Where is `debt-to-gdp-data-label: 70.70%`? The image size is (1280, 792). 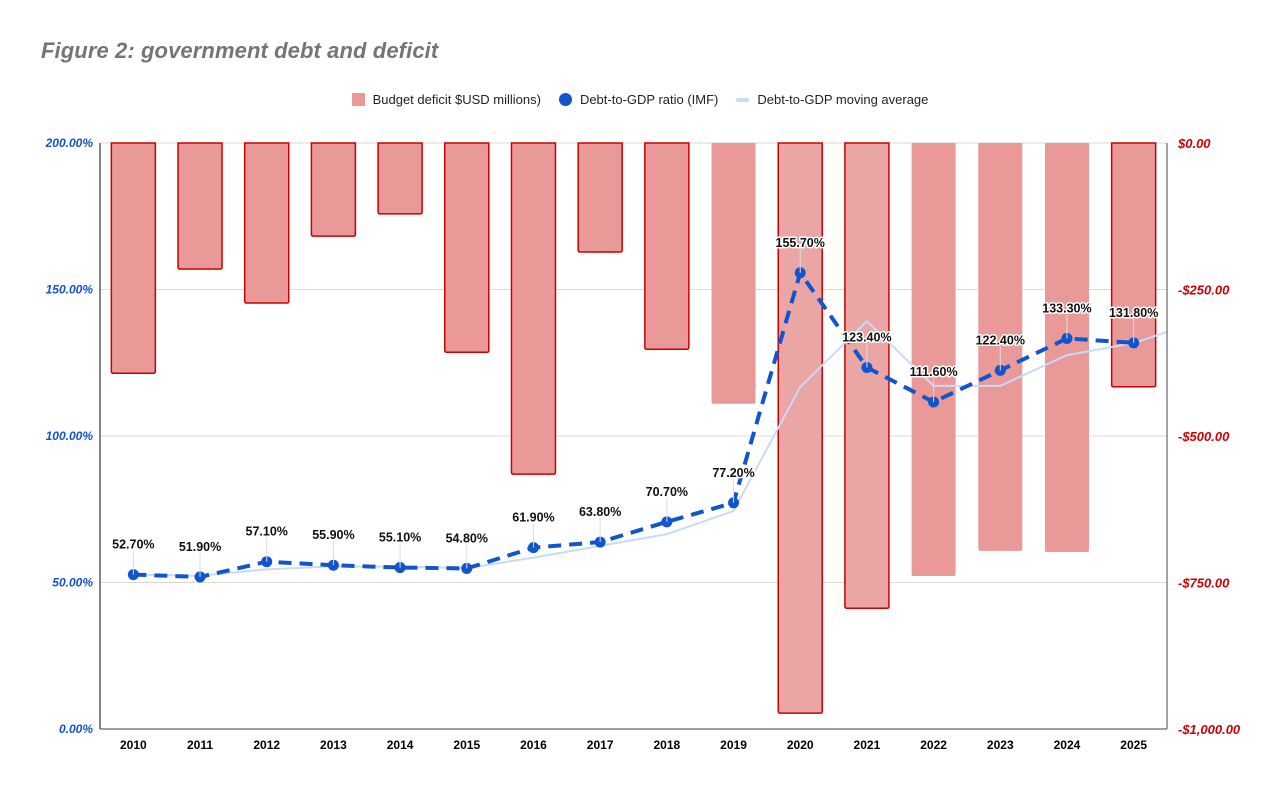 debt-to-gdp-data-label: 70.70% is located at coordinates (667, 492).